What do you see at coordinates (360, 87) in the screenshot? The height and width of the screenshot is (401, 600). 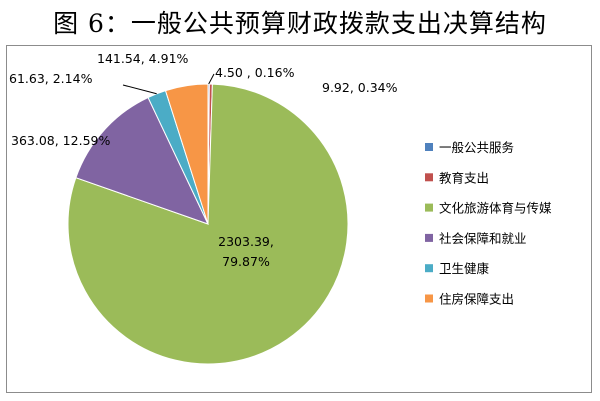 I see `data-label: 9.92, 0.34%` at bounding box center [360, 87].